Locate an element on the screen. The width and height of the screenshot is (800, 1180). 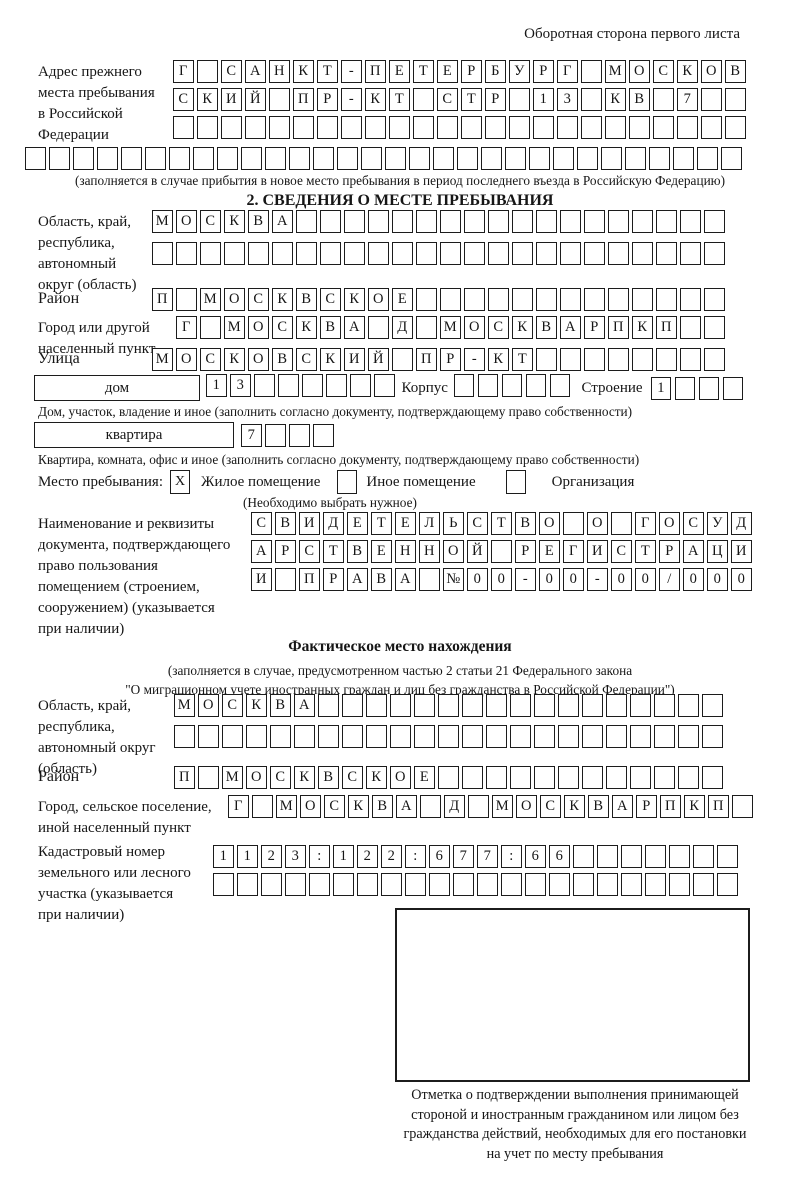
char-cell: 7 is located at coordinates (251, 435).